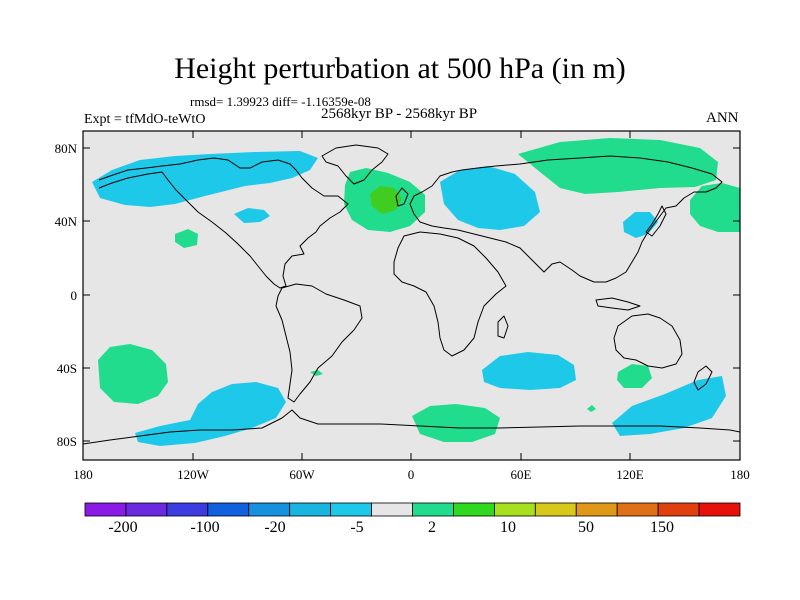 The width and height of the screenshot is (800, 600). Describe the element at coordinates (722, 118) in the screenshot. I see `season-label: ANN` at that location.